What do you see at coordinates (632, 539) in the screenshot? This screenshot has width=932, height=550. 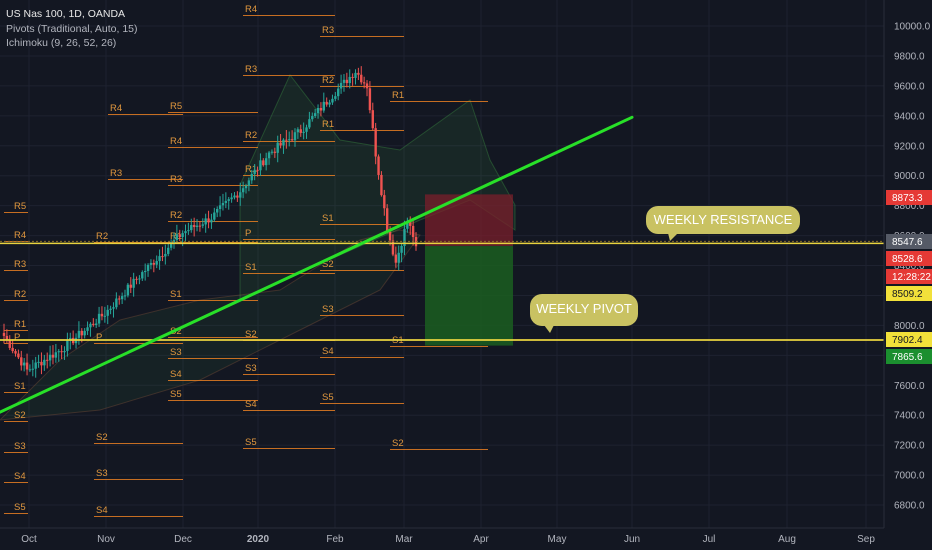 I see `time-tick-label: Jun` at bounding box center [632, 539].